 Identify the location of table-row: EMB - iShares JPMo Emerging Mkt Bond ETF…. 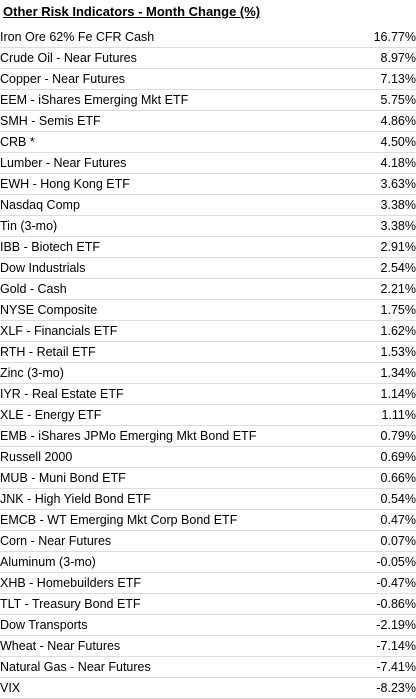
(208, 436).